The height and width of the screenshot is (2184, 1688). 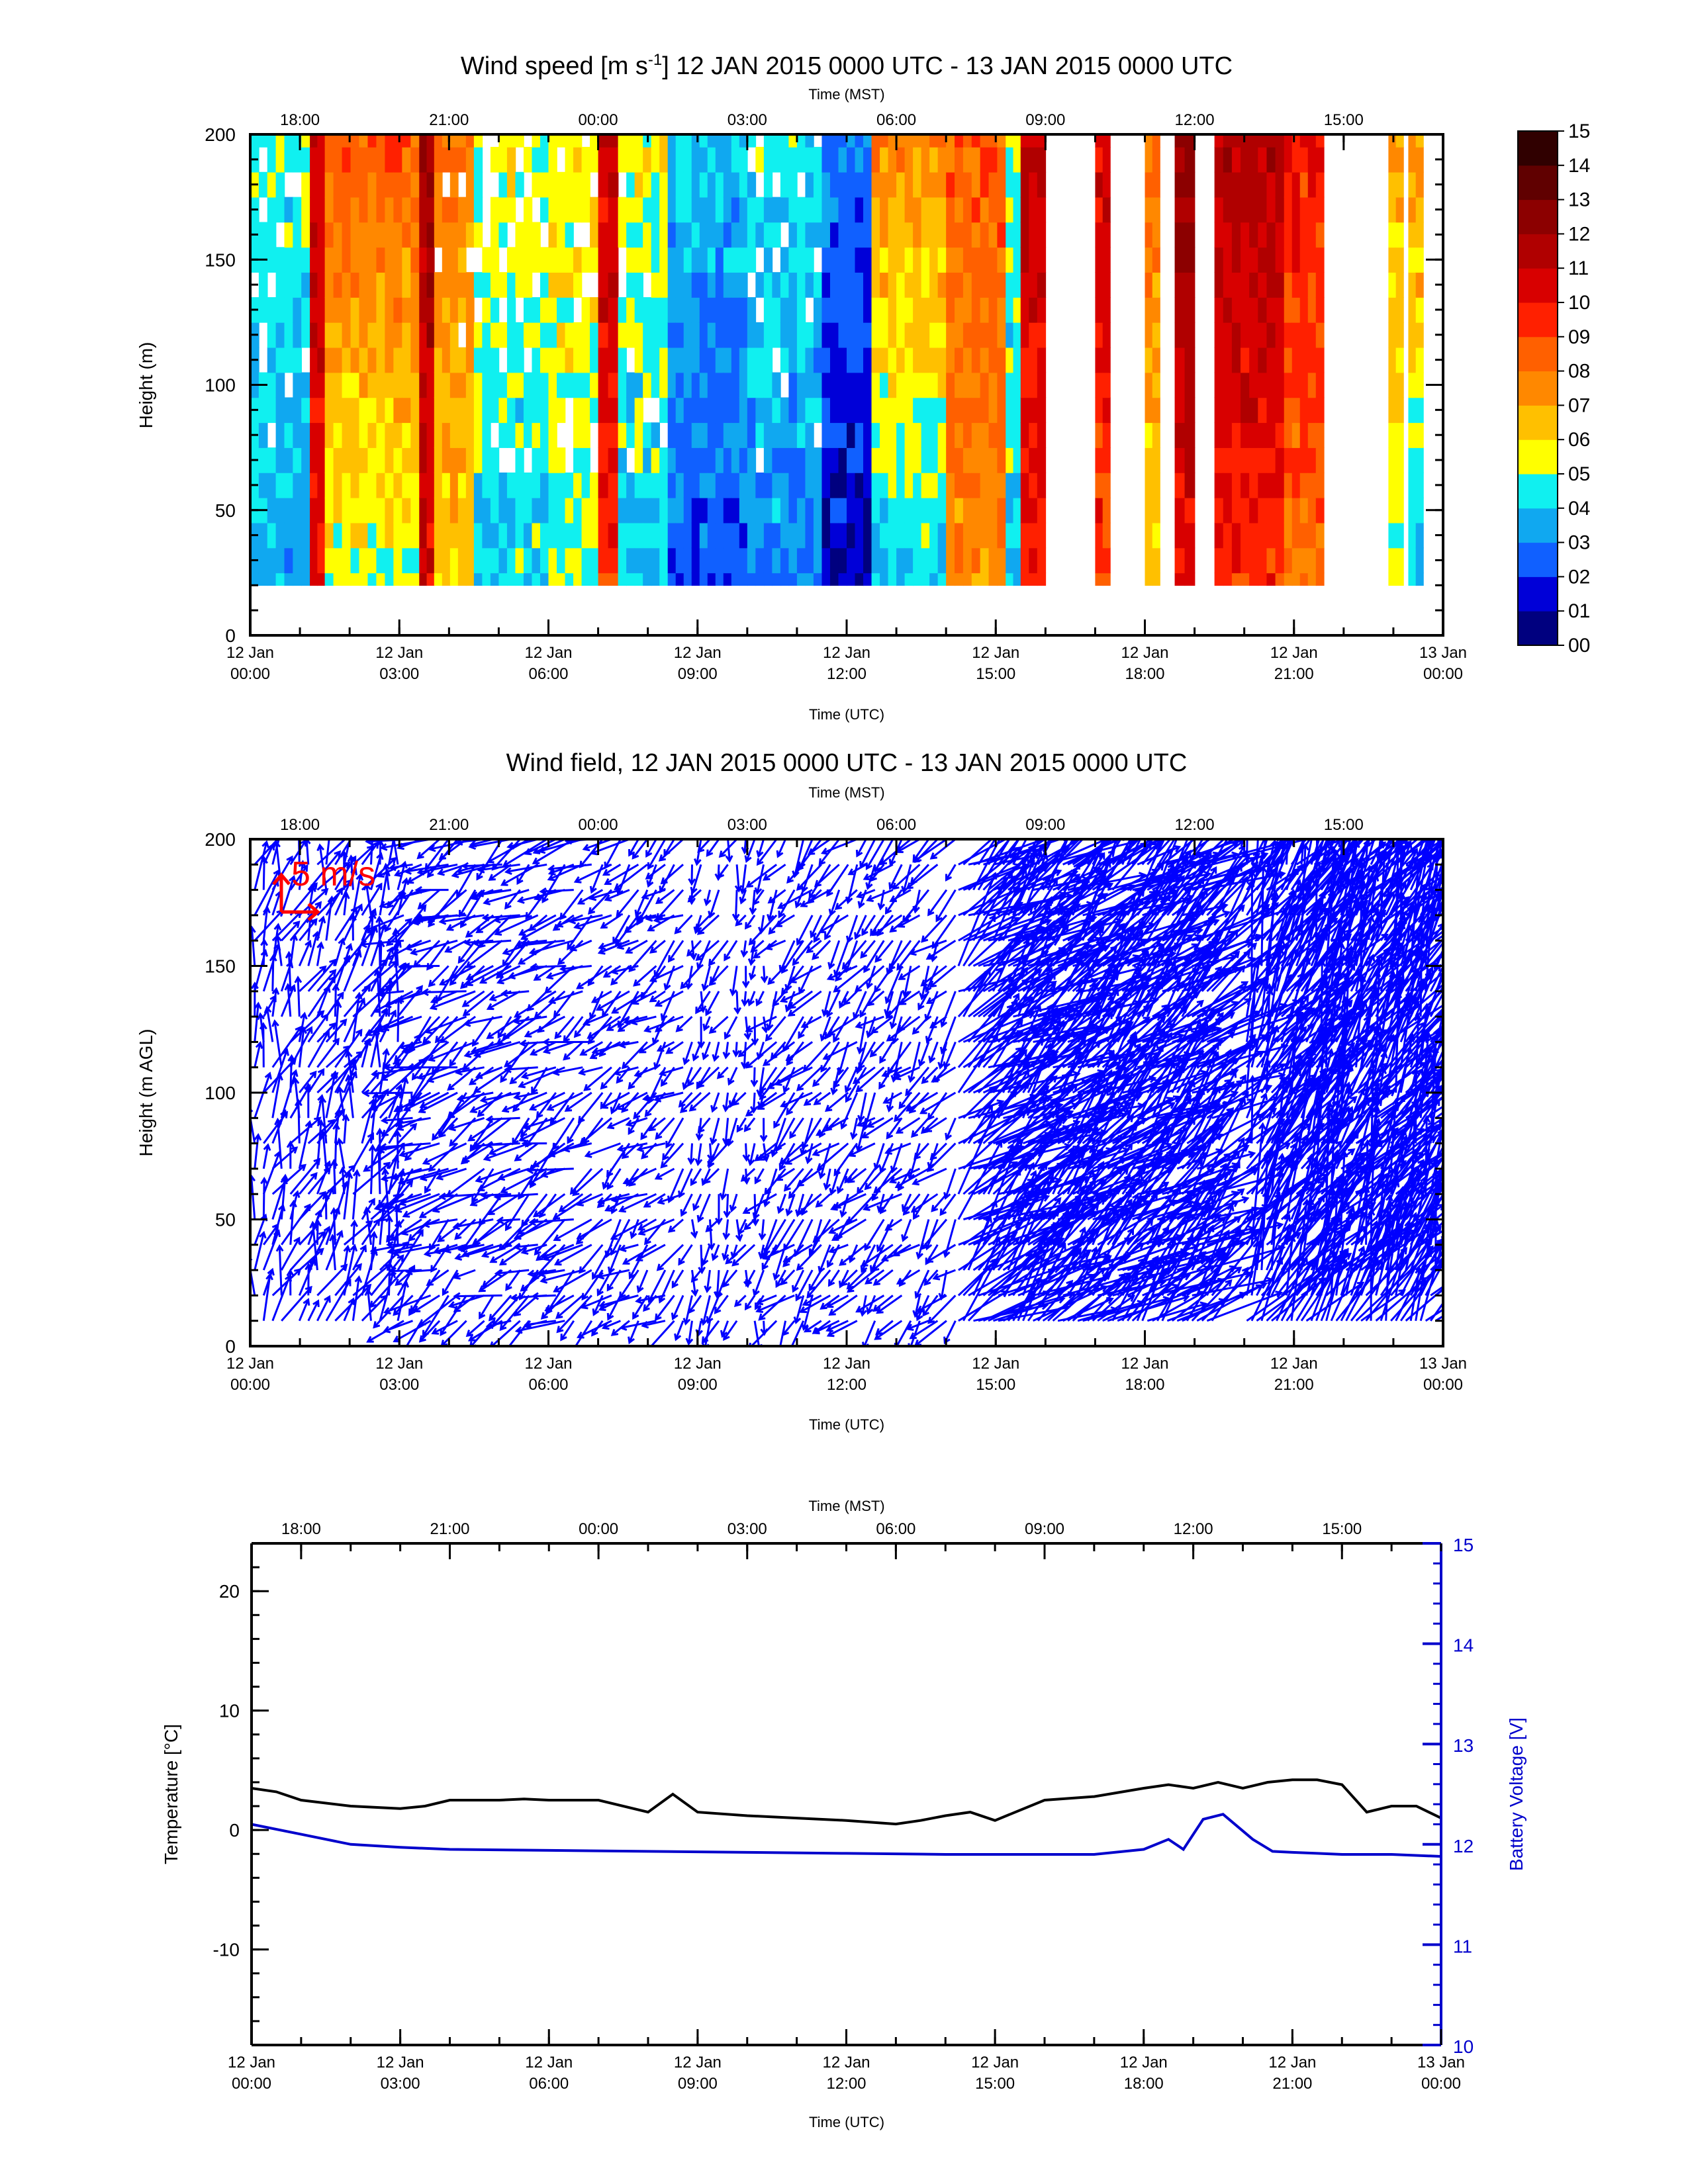 What do you see at coordinates (1538, 354) in the screenshot?
I see `colorbar-swatch` at bounding box center [1538, 354].